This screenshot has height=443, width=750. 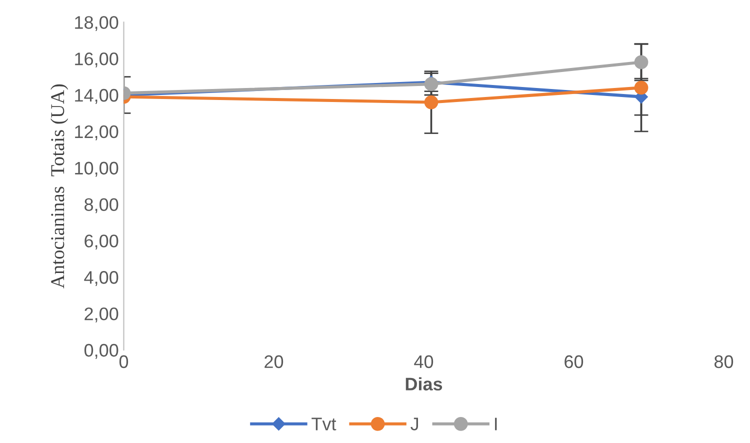 What do you see at coordinates (574, 361) in the screenshot?
I see `x-tick-label: 60` at bounding box center [574, 361].